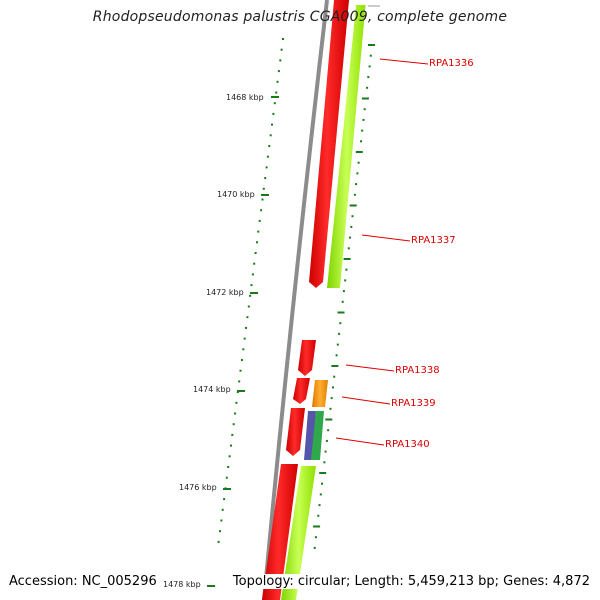 The height and width of the screenshot is (600, 600). I want to click on tick-label: 1468 kbp, so click(245, 97).